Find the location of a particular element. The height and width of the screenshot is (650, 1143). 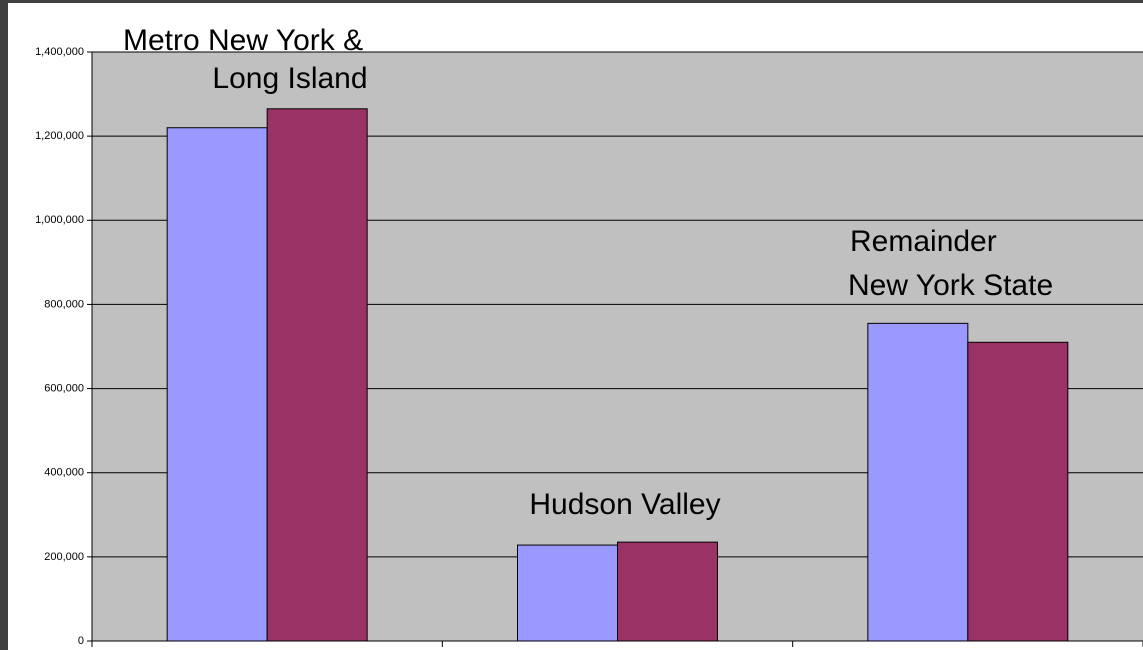

y-tick-label: 1,400,000 is located at coordinates (59, 52).